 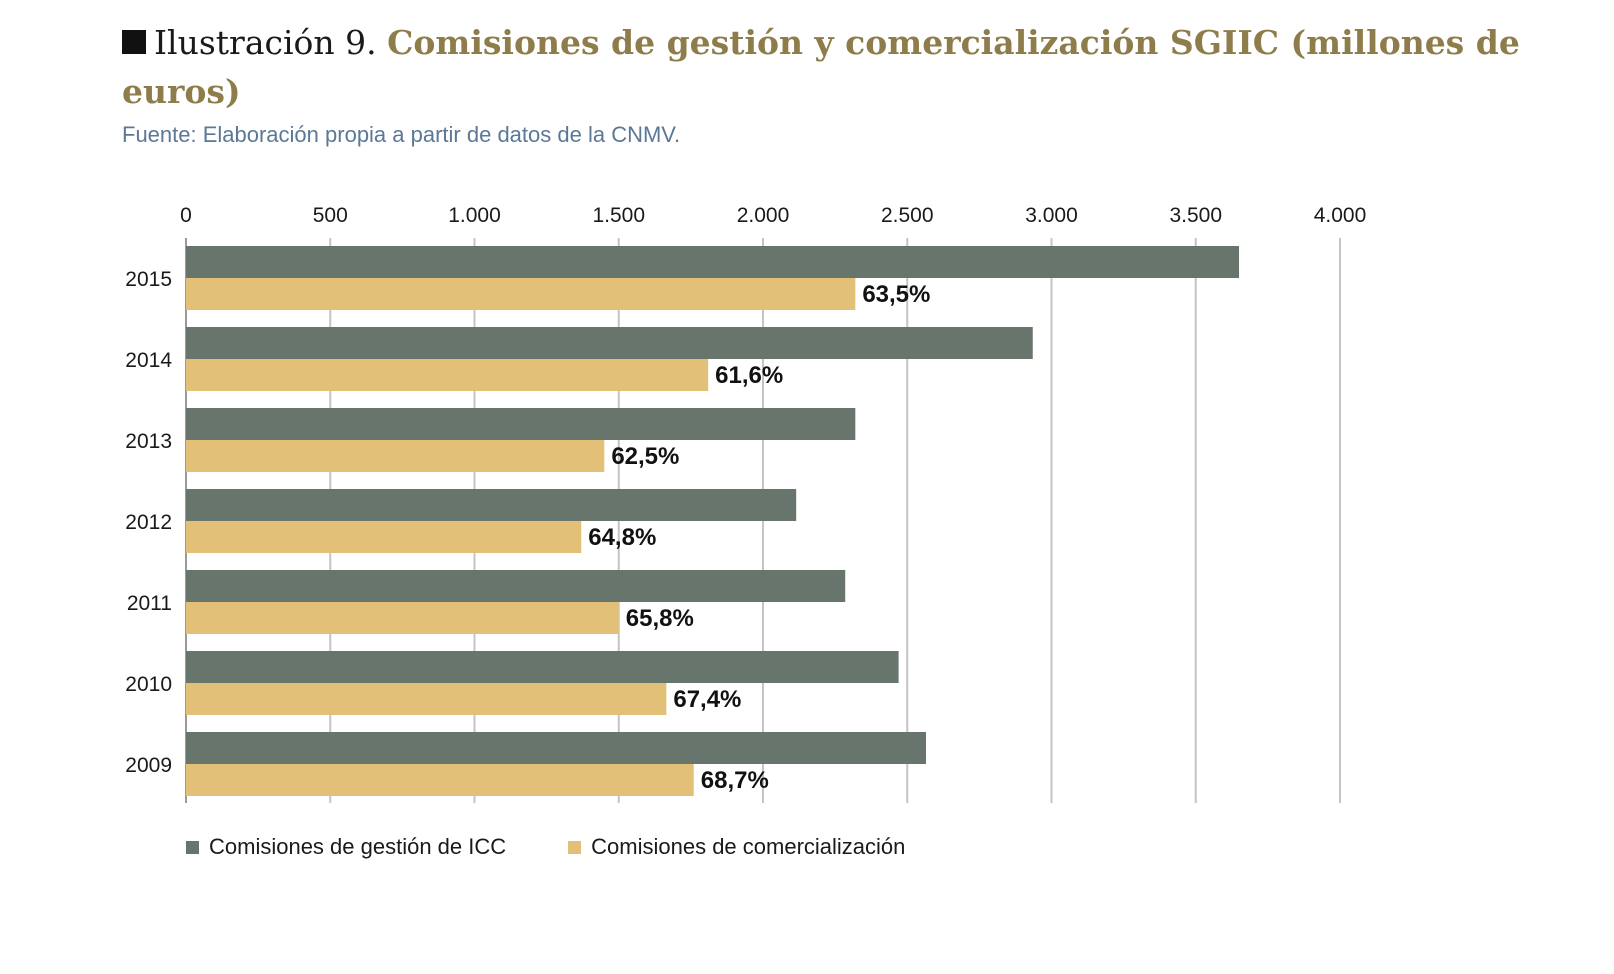 I want to click on legend-label-gestion: Comisiones de gestión de ICC, so click(x=358, y=846).